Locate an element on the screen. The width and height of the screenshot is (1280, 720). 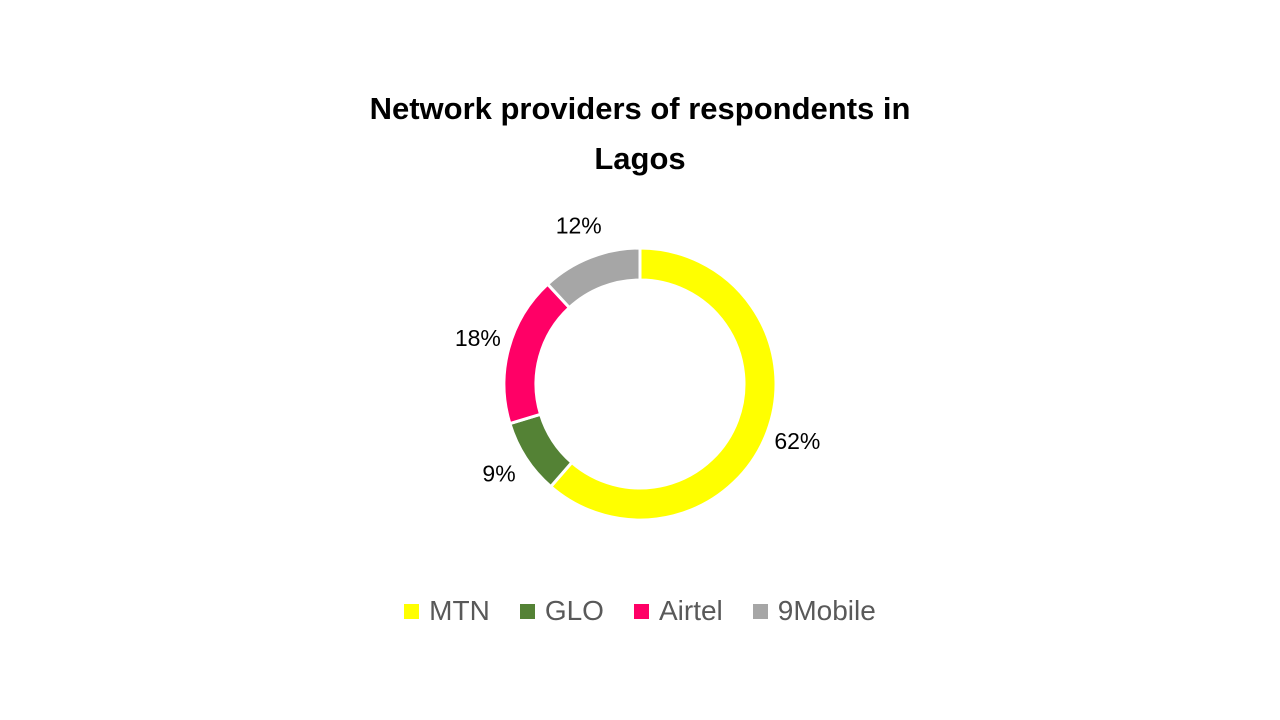
legend-label: GLO is located at coordinates (574, 610).